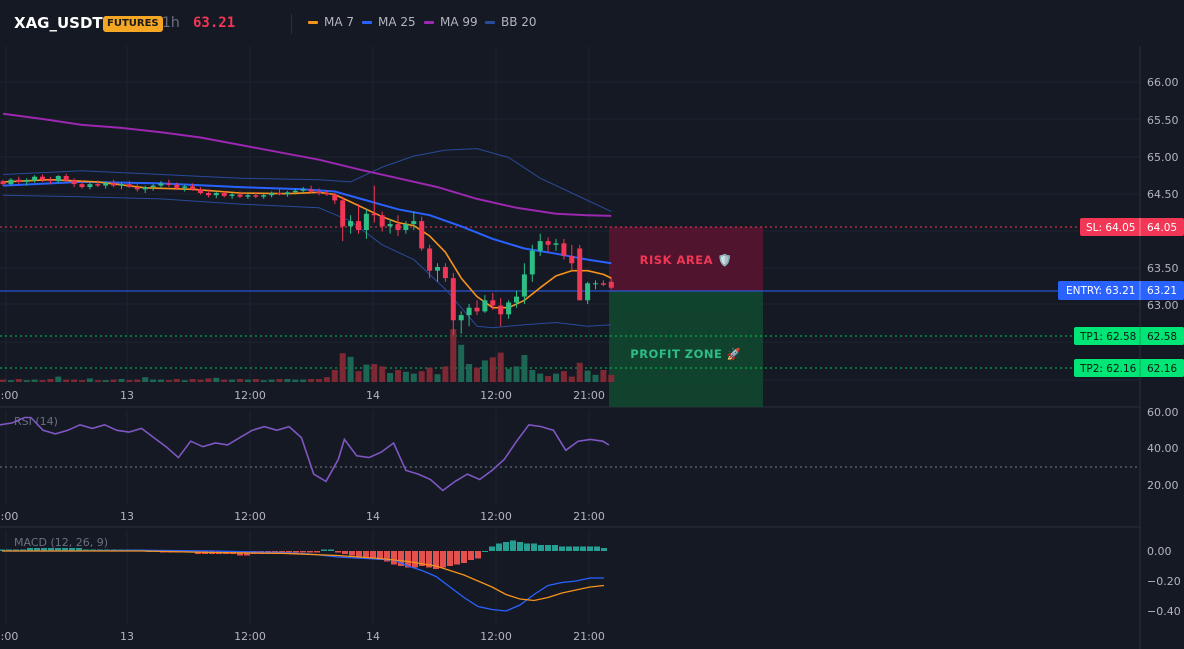 The height and width of the screenshot is (649, 1184). What do you see at coordinates (331, 22) in the screenshot?
I see `legend-ma7: MA 7` at bounding box center [331, 22].